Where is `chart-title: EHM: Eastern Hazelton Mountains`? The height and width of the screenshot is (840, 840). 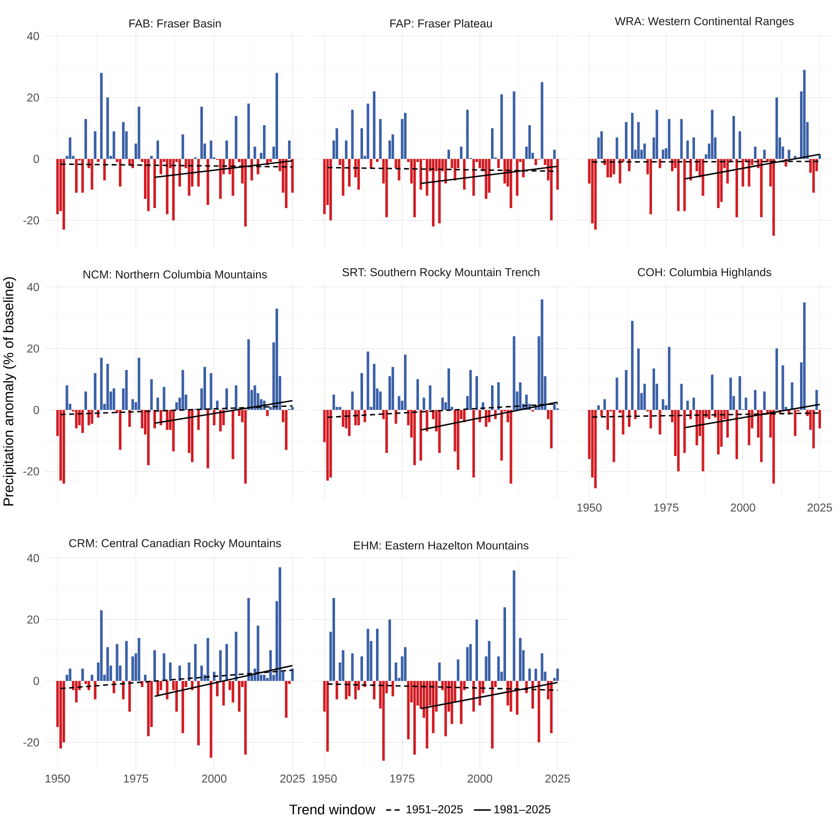 chart-title: EHM: Eastern Hazelton Mountains is located at coordinates (441, 545).